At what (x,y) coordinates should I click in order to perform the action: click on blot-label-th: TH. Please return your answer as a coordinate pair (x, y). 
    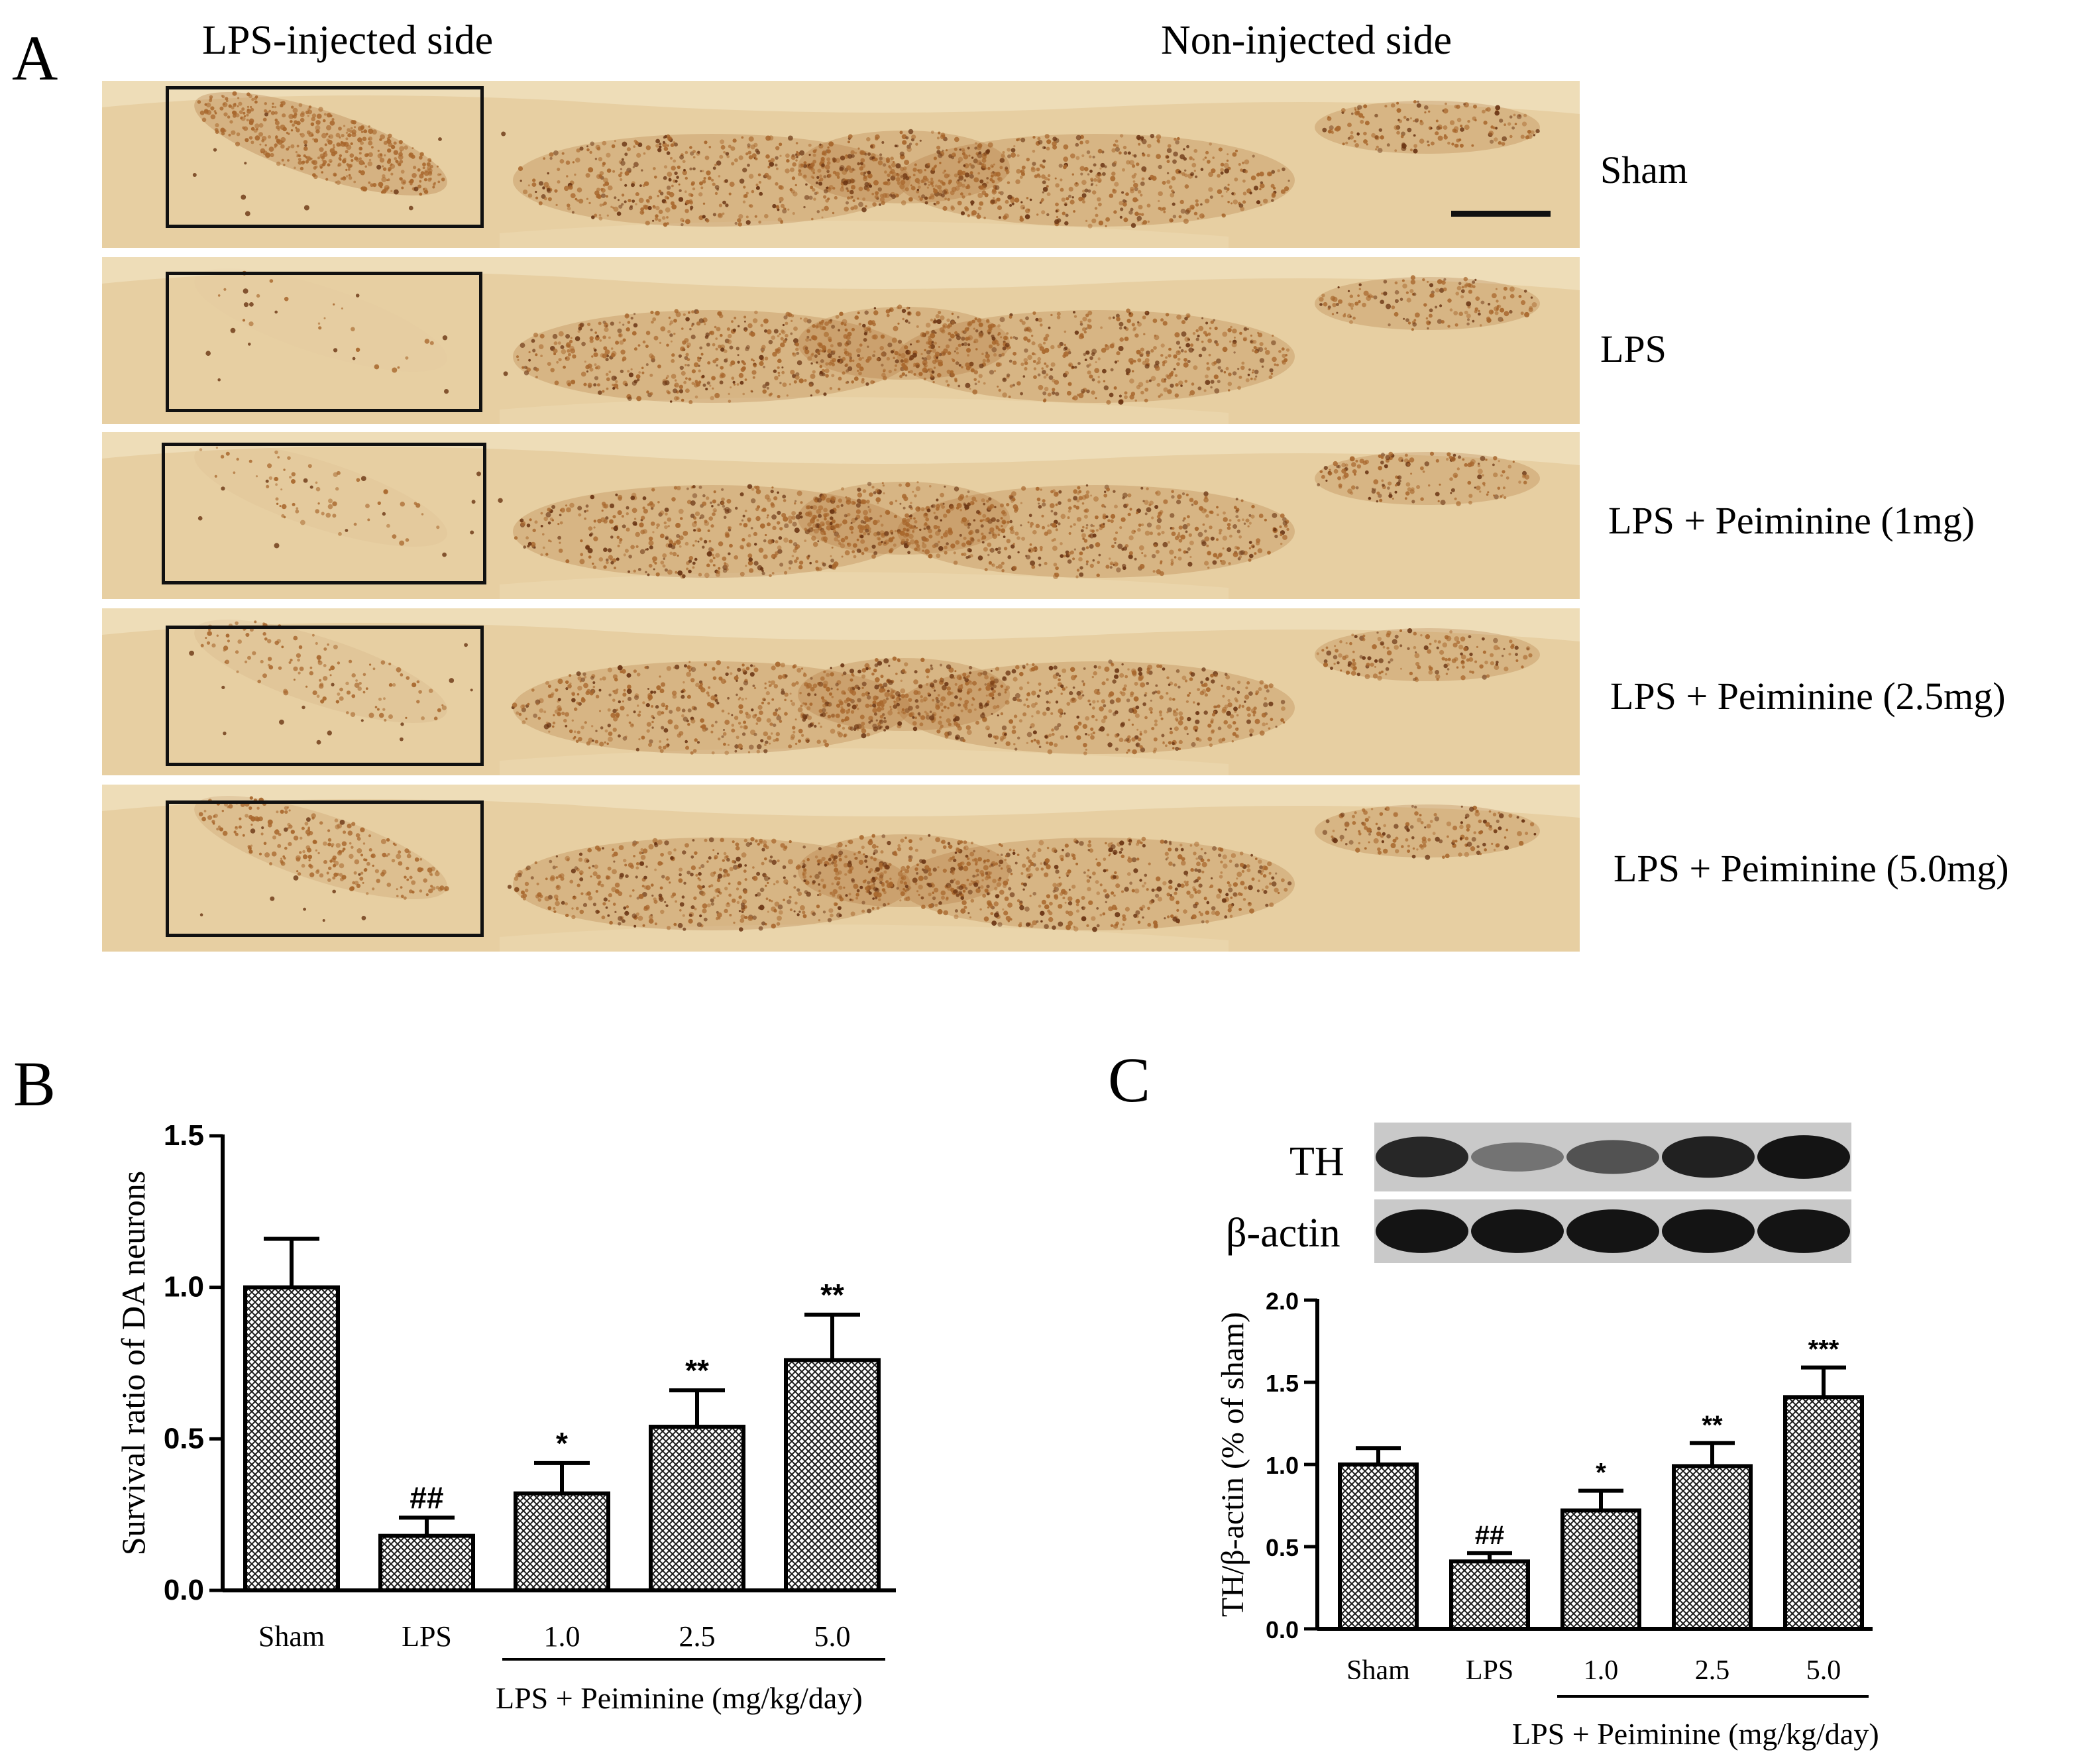
    Looking at the image, I should click on (1316, 1161).